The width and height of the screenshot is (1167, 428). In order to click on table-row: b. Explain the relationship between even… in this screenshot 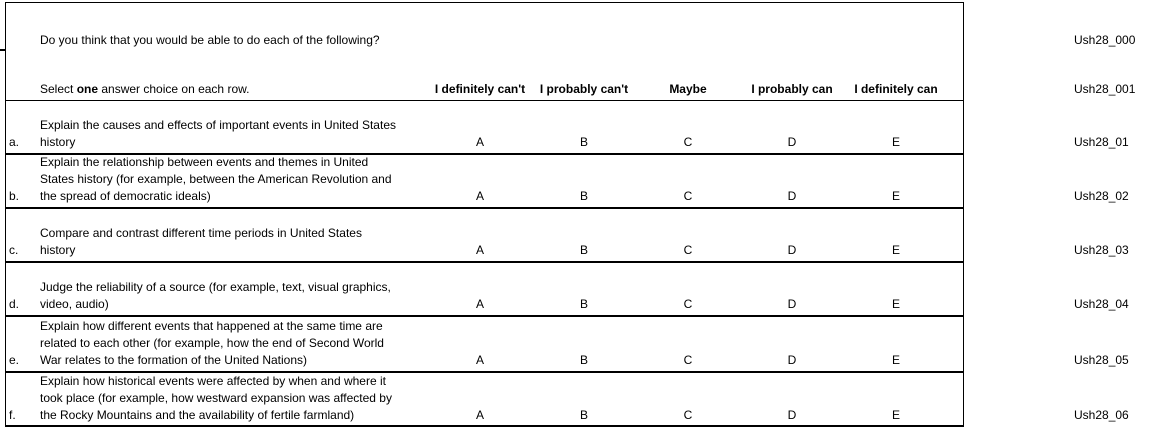, I will do `click(567, 182)`.